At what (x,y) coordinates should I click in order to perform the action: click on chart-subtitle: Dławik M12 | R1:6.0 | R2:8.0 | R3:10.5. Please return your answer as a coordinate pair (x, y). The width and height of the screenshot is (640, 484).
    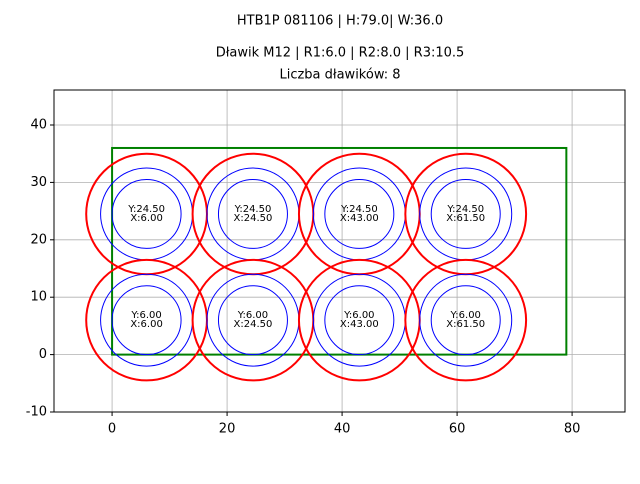
    Looking at the image, I should click on (340, 53).